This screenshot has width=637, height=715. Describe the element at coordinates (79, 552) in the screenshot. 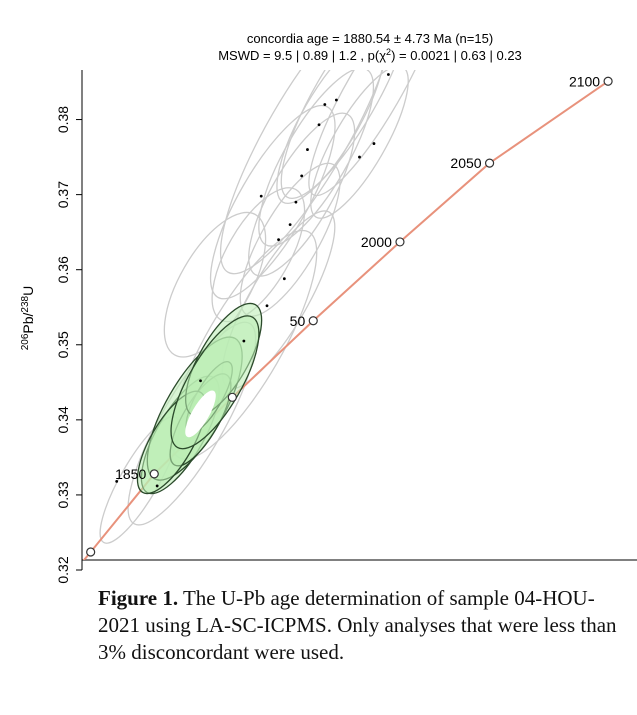

I see `age-label: 0` at that location.